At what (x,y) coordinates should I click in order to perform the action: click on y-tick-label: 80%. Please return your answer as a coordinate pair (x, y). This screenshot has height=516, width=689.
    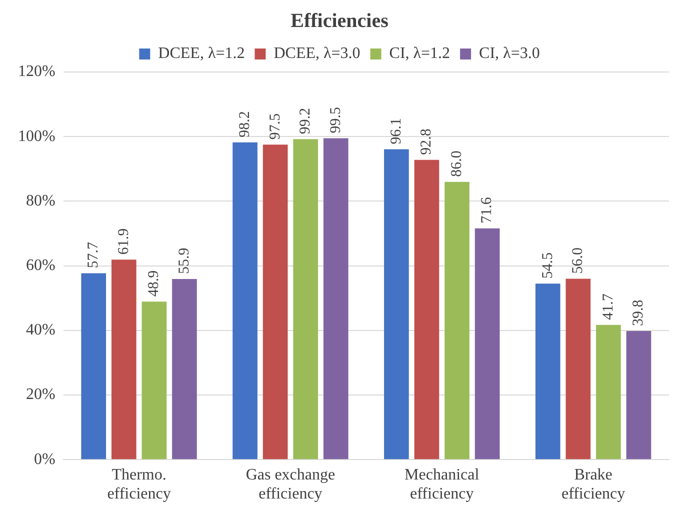
    Looking at the image, I should click on (41, 201).